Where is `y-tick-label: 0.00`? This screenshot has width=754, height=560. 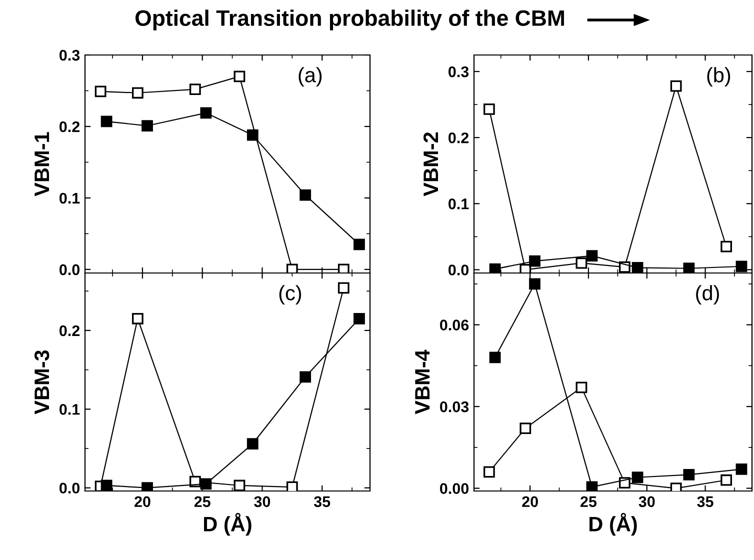
y-tick-label: 0.00 is located at coordinates (454, 488).